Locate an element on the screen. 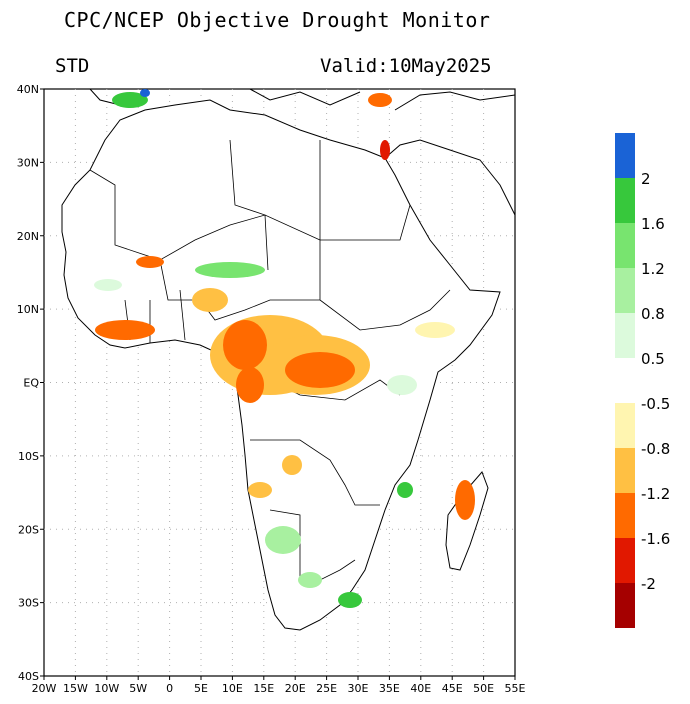 This screenshot has width=690, height=704. colorbar-dry-label: -1.6 is located at coordinates (655, 539).